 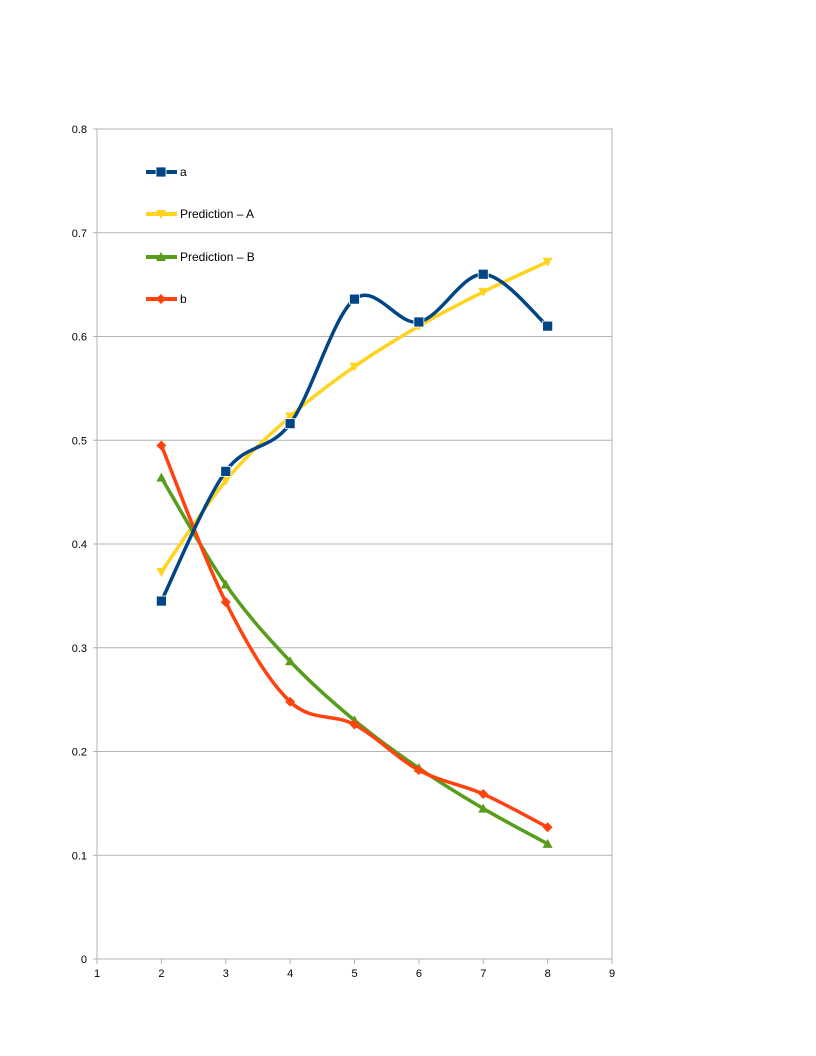 I want to click on y-tick-label: 0.3, so click(x=79, y=649).